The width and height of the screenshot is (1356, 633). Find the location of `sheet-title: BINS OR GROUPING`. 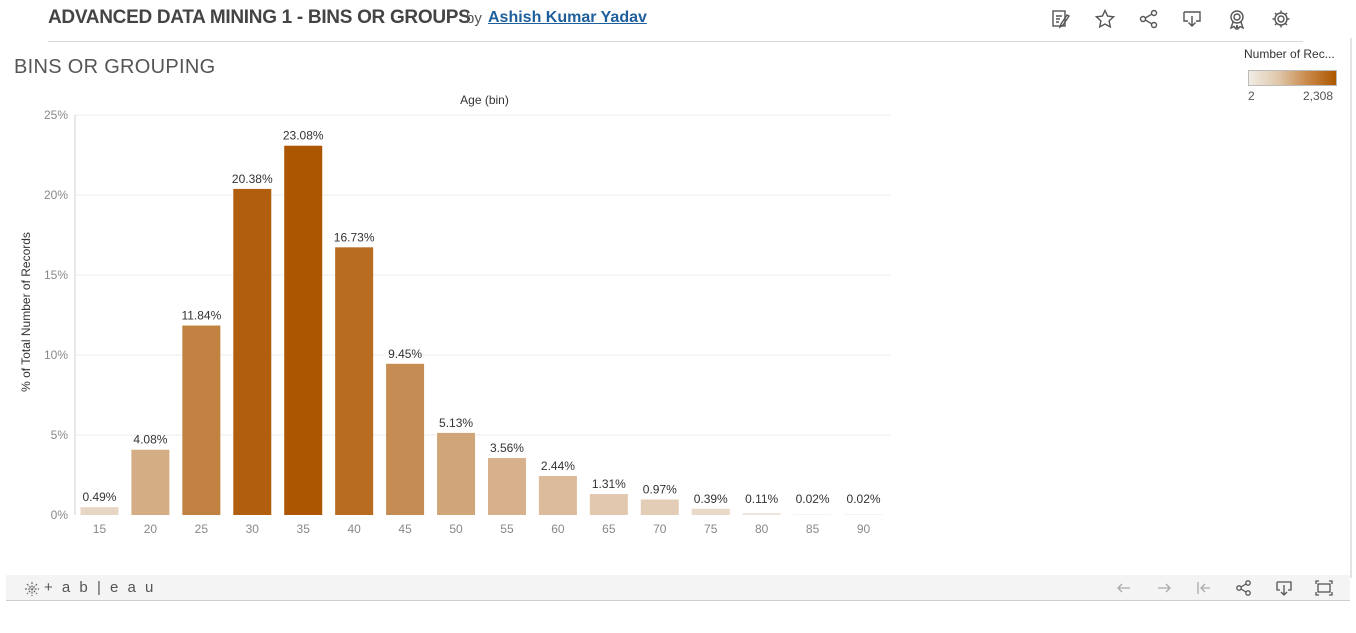

sheet-title: BINS OR GROUPING is located at coordinates (115, 67).